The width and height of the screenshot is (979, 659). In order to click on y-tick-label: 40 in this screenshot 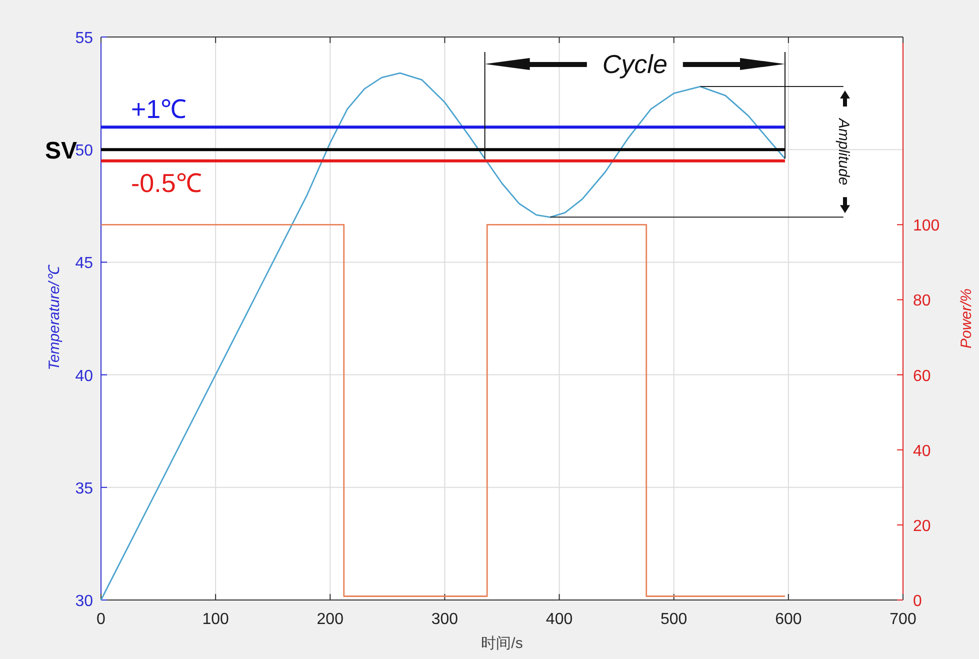, I will do `click(84, 376)`.